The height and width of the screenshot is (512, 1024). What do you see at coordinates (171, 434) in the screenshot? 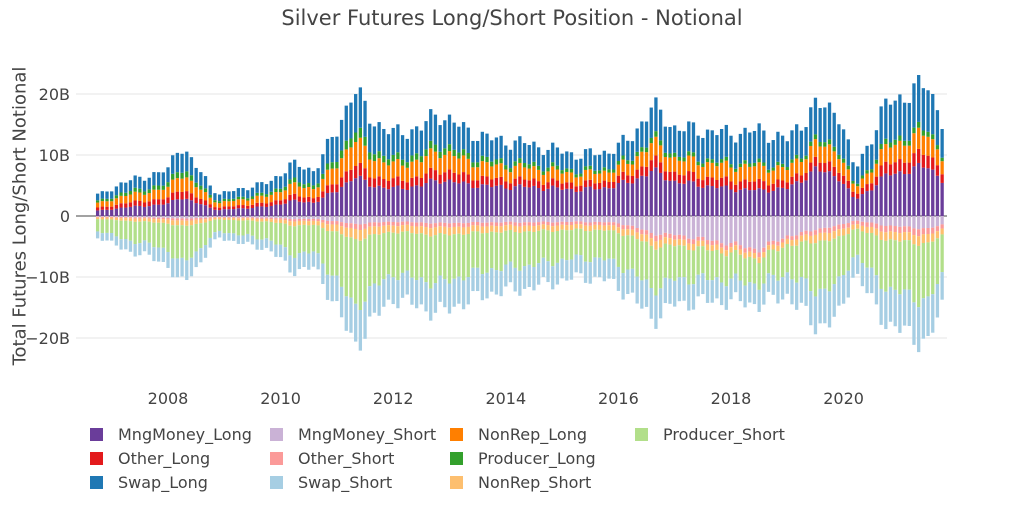
I see `legend-item: MngMoney_Long` at bounding box center [171, 434].